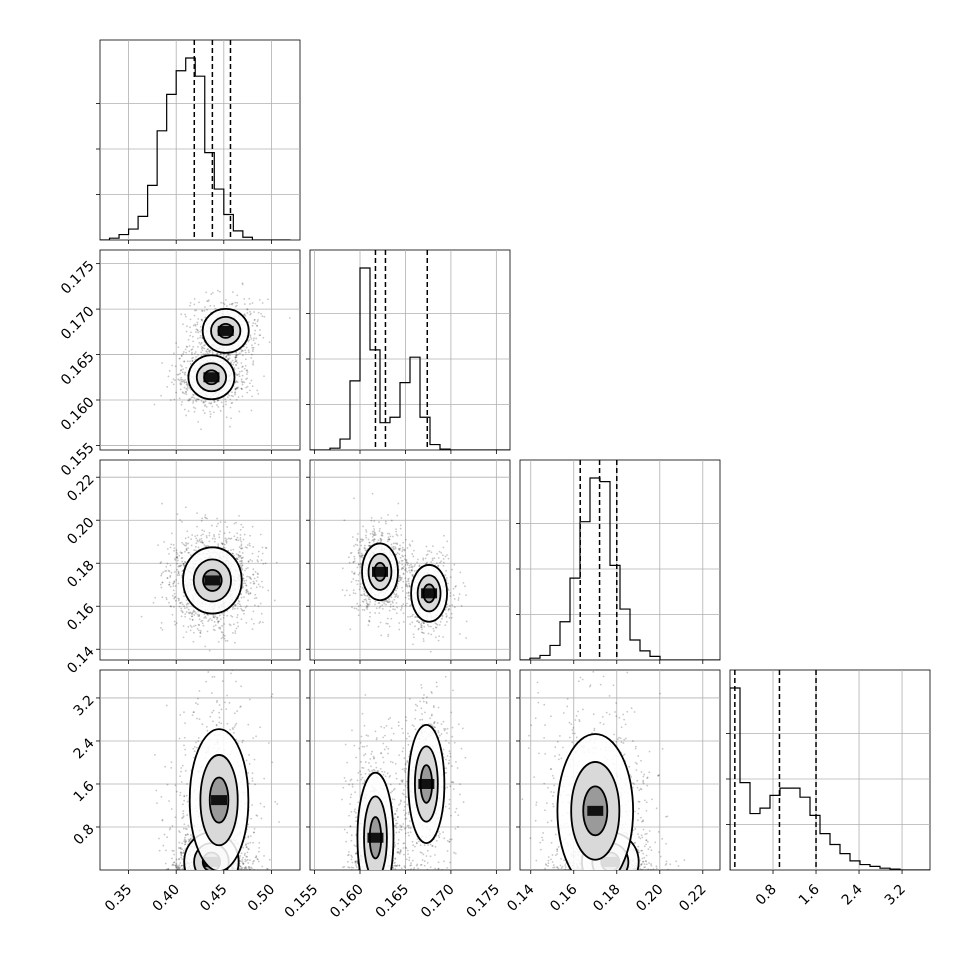  Describe the element at coordinates (78, 323) in the screenshot. I see `y-tick-label: 0.170` at that location.